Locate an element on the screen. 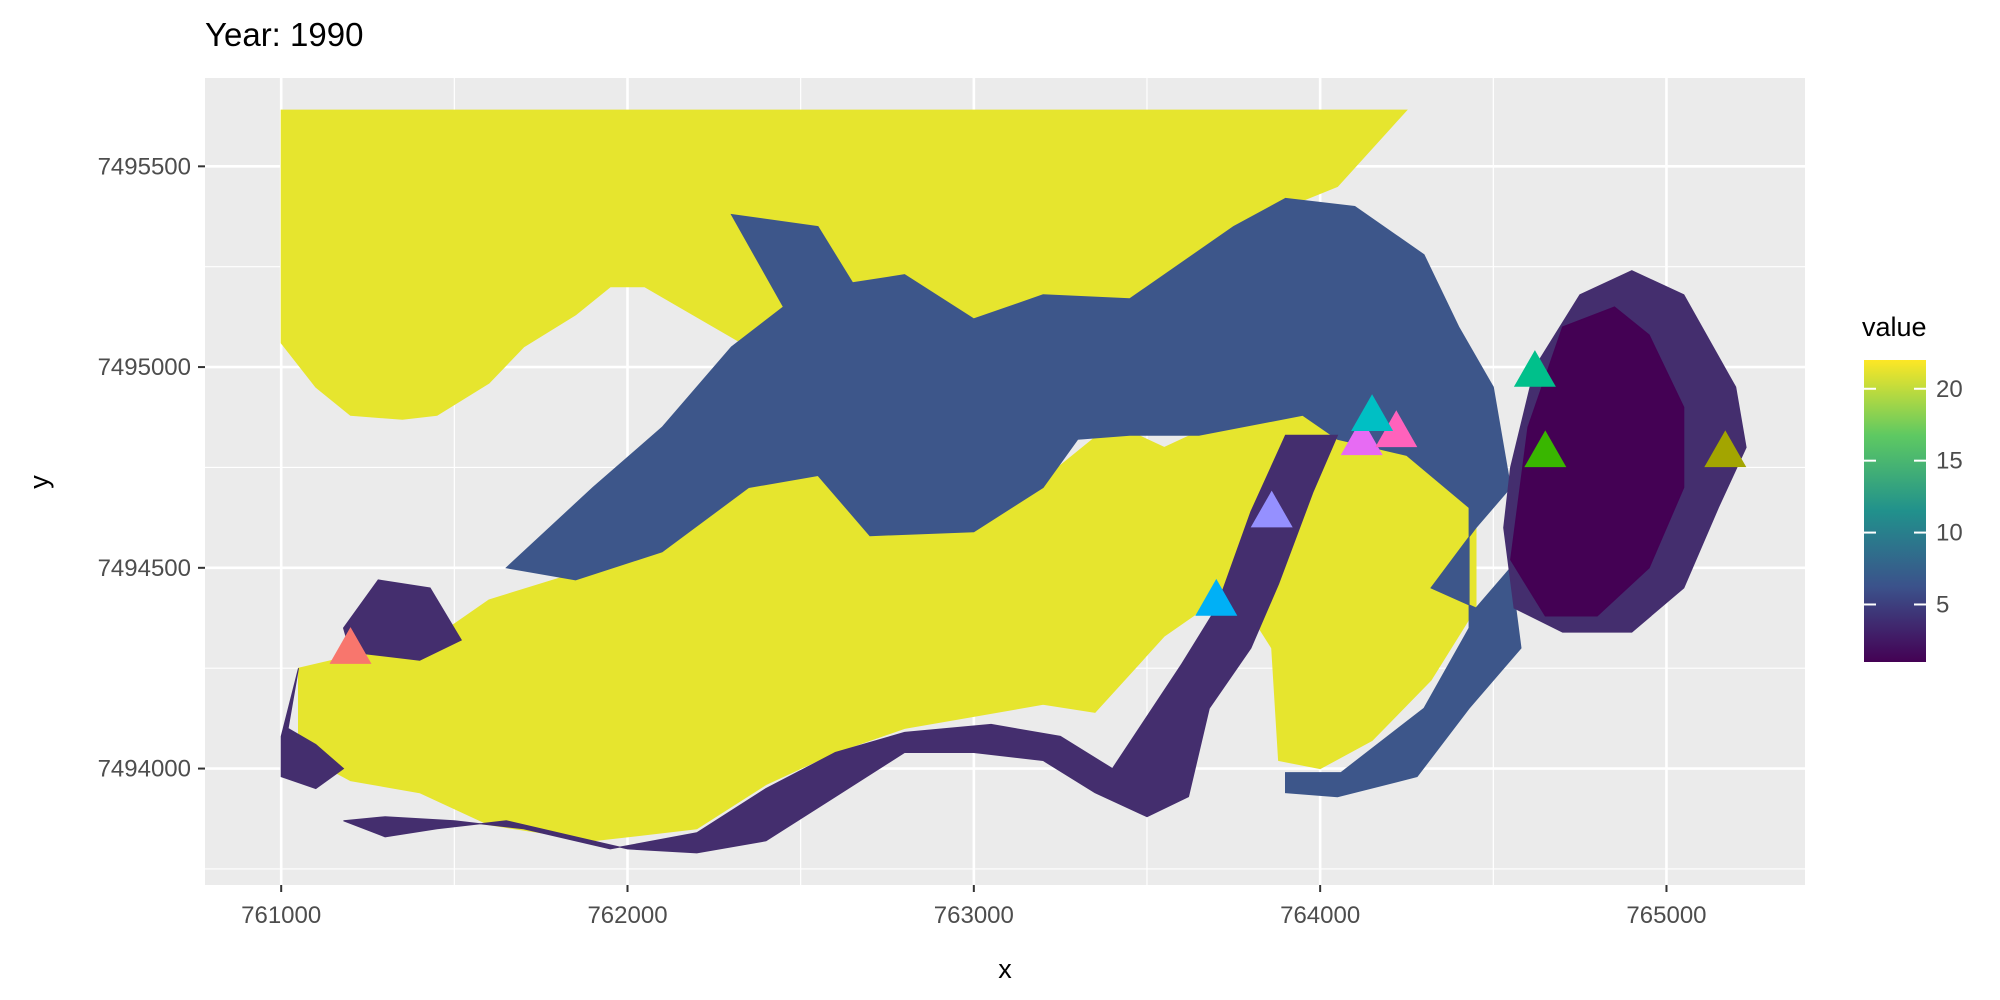  x-tick-label: 765000 is located at coordinates (1666, 915).